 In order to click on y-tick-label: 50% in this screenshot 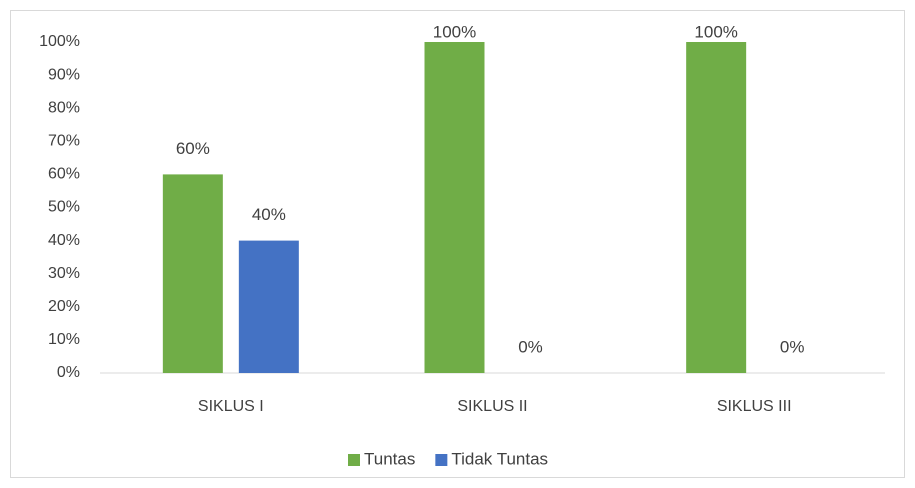, I will do `click(64, 207)`.